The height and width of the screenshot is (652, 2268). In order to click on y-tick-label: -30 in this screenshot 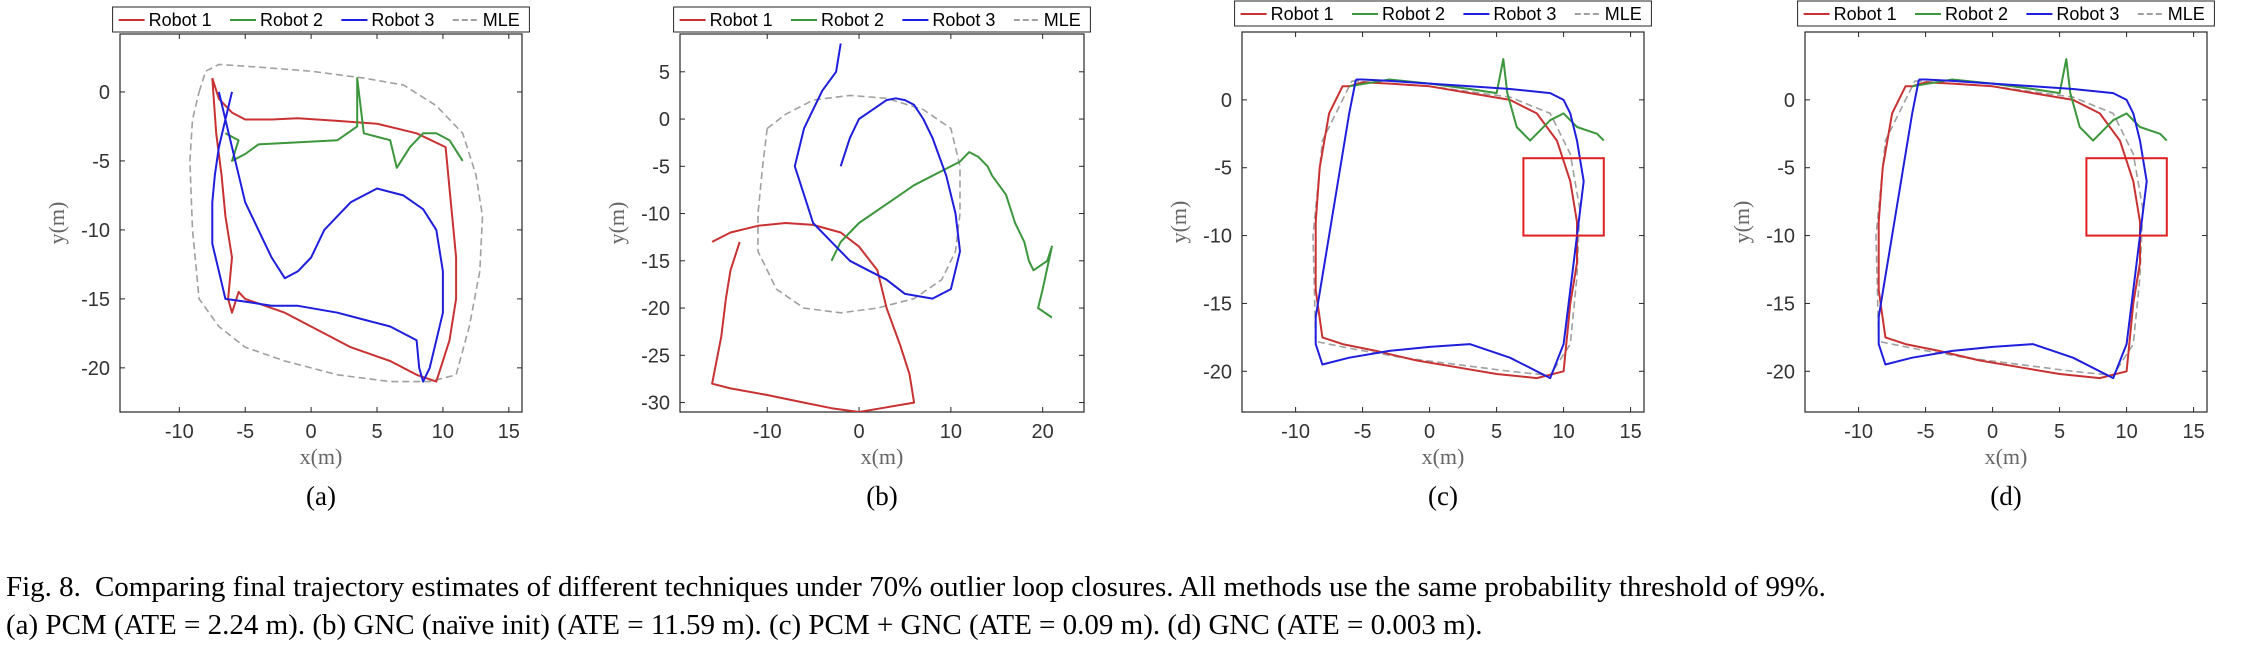, I will do `click(655, 404)`.